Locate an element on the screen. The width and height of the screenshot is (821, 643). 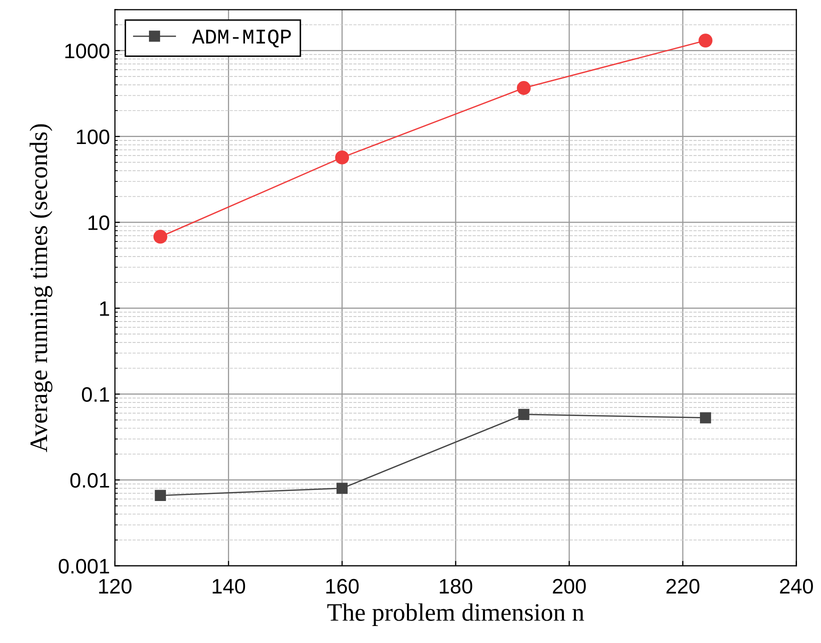
x-tick-label: 220 is located at coordinates (683, 586).